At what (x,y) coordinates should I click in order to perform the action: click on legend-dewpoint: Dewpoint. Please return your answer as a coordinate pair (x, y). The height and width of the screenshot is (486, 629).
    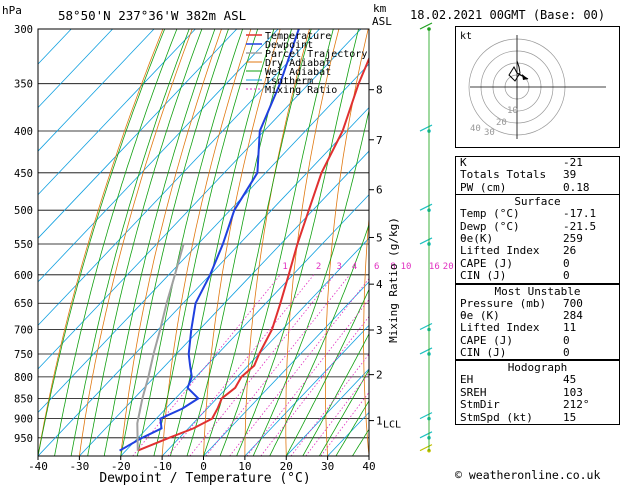
    Looking at the image, I should click on (289, 45).